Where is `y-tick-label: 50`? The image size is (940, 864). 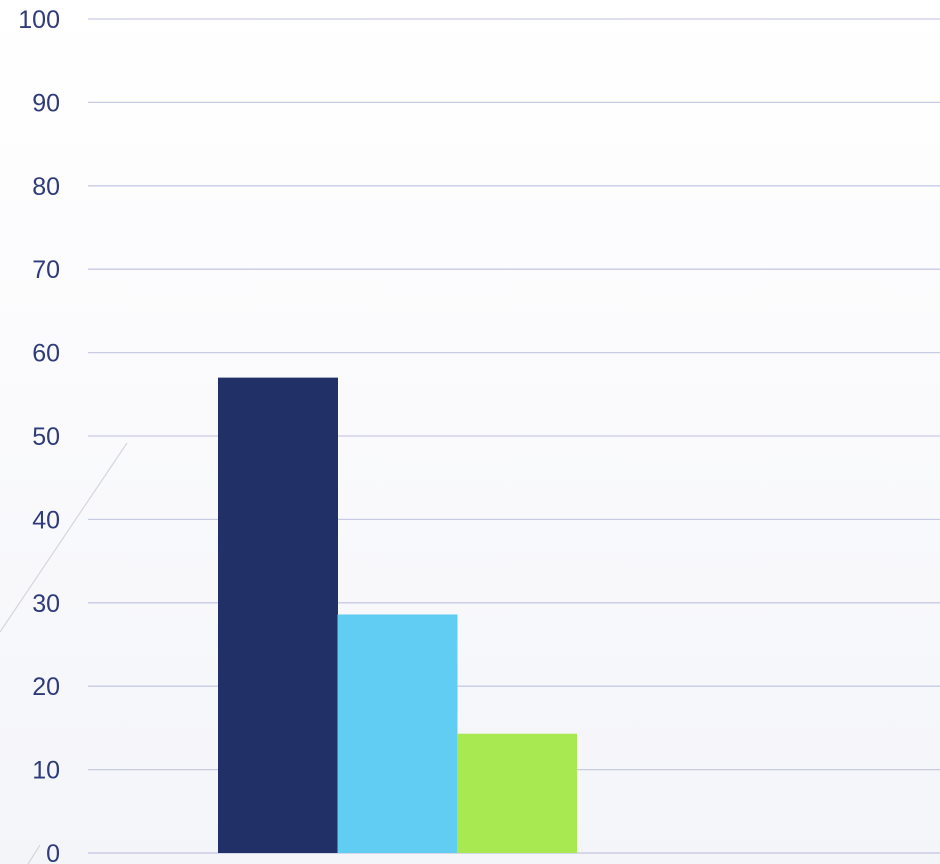
y-tick-label: 50 is located at coordinates (46, 437).